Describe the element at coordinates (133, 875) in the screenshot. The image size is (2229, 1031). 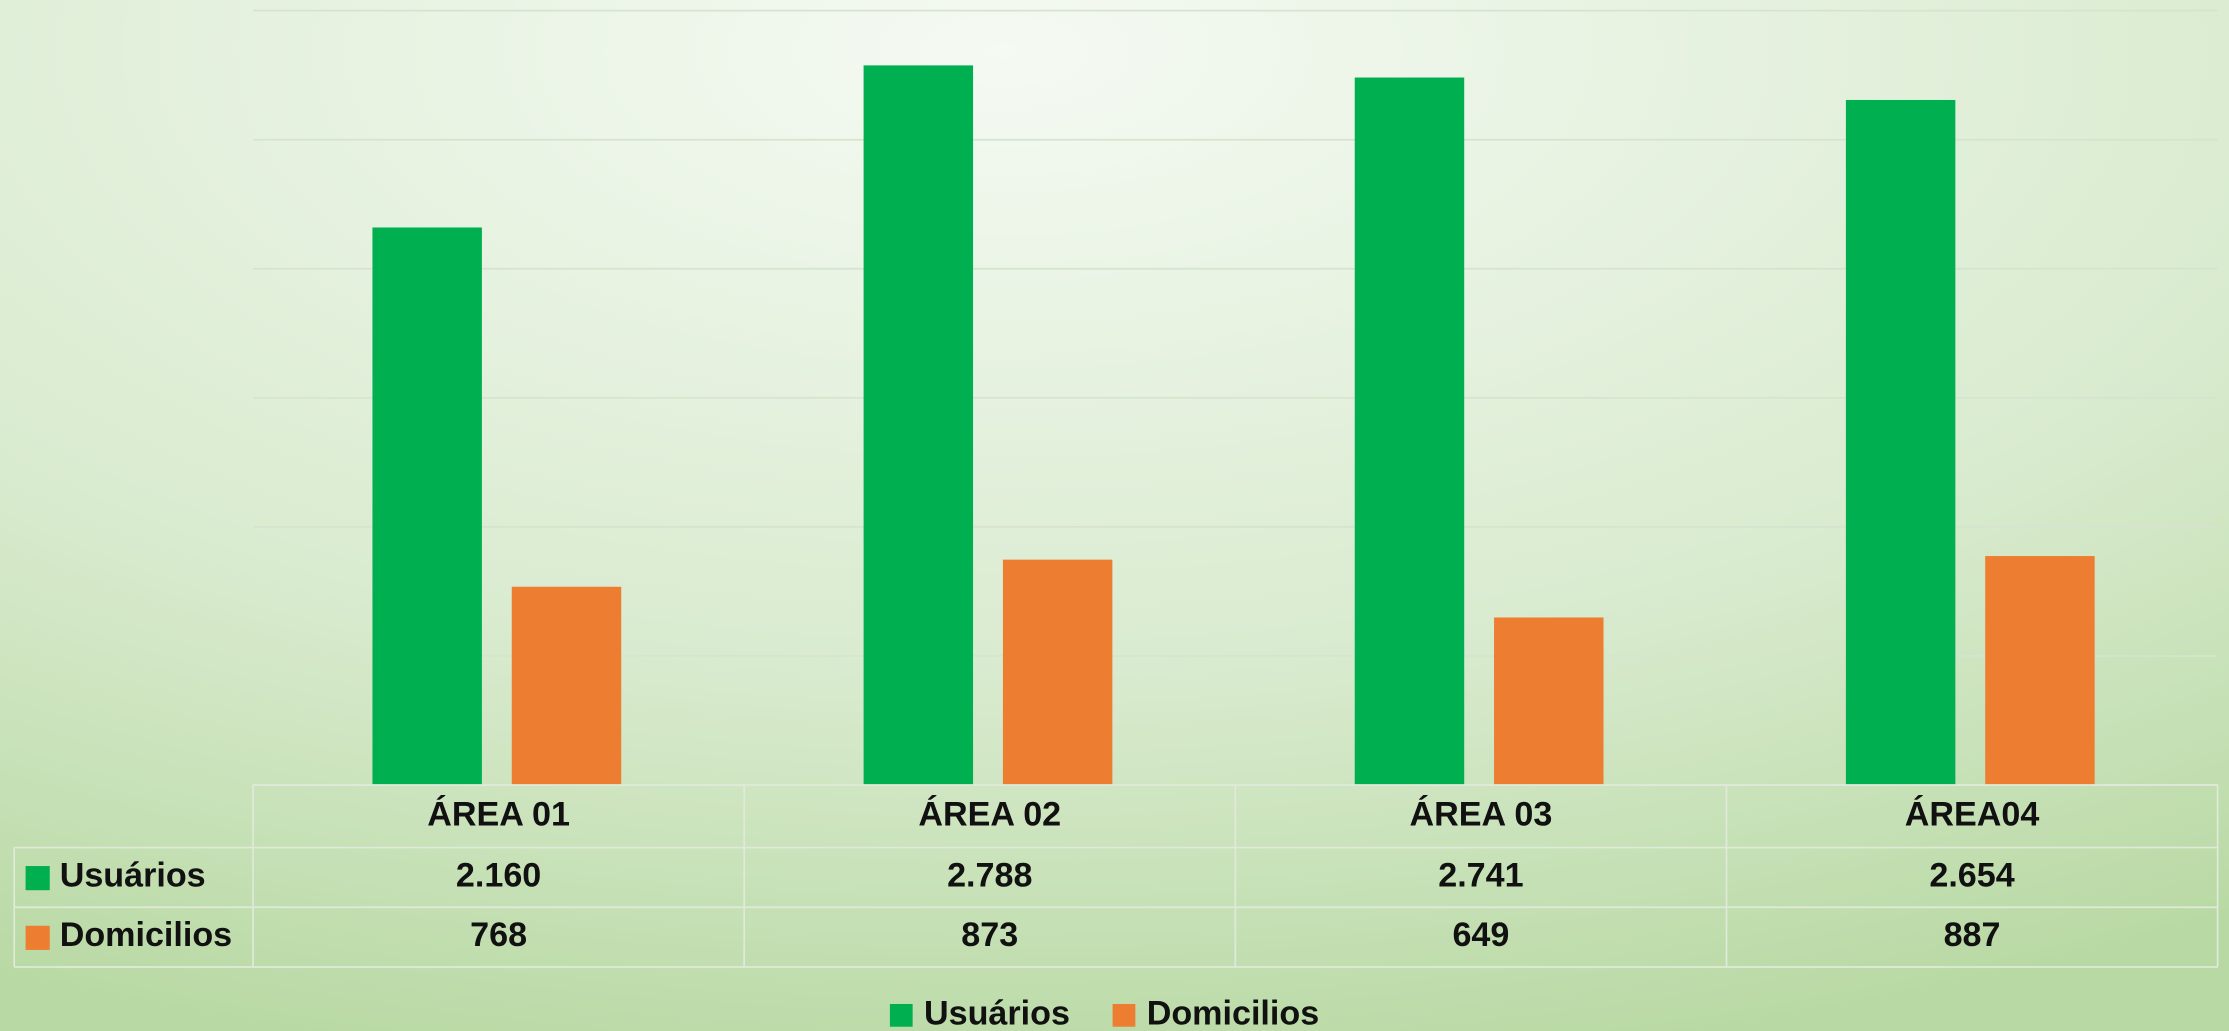
I see `table-series-name: Usuários` at that location.